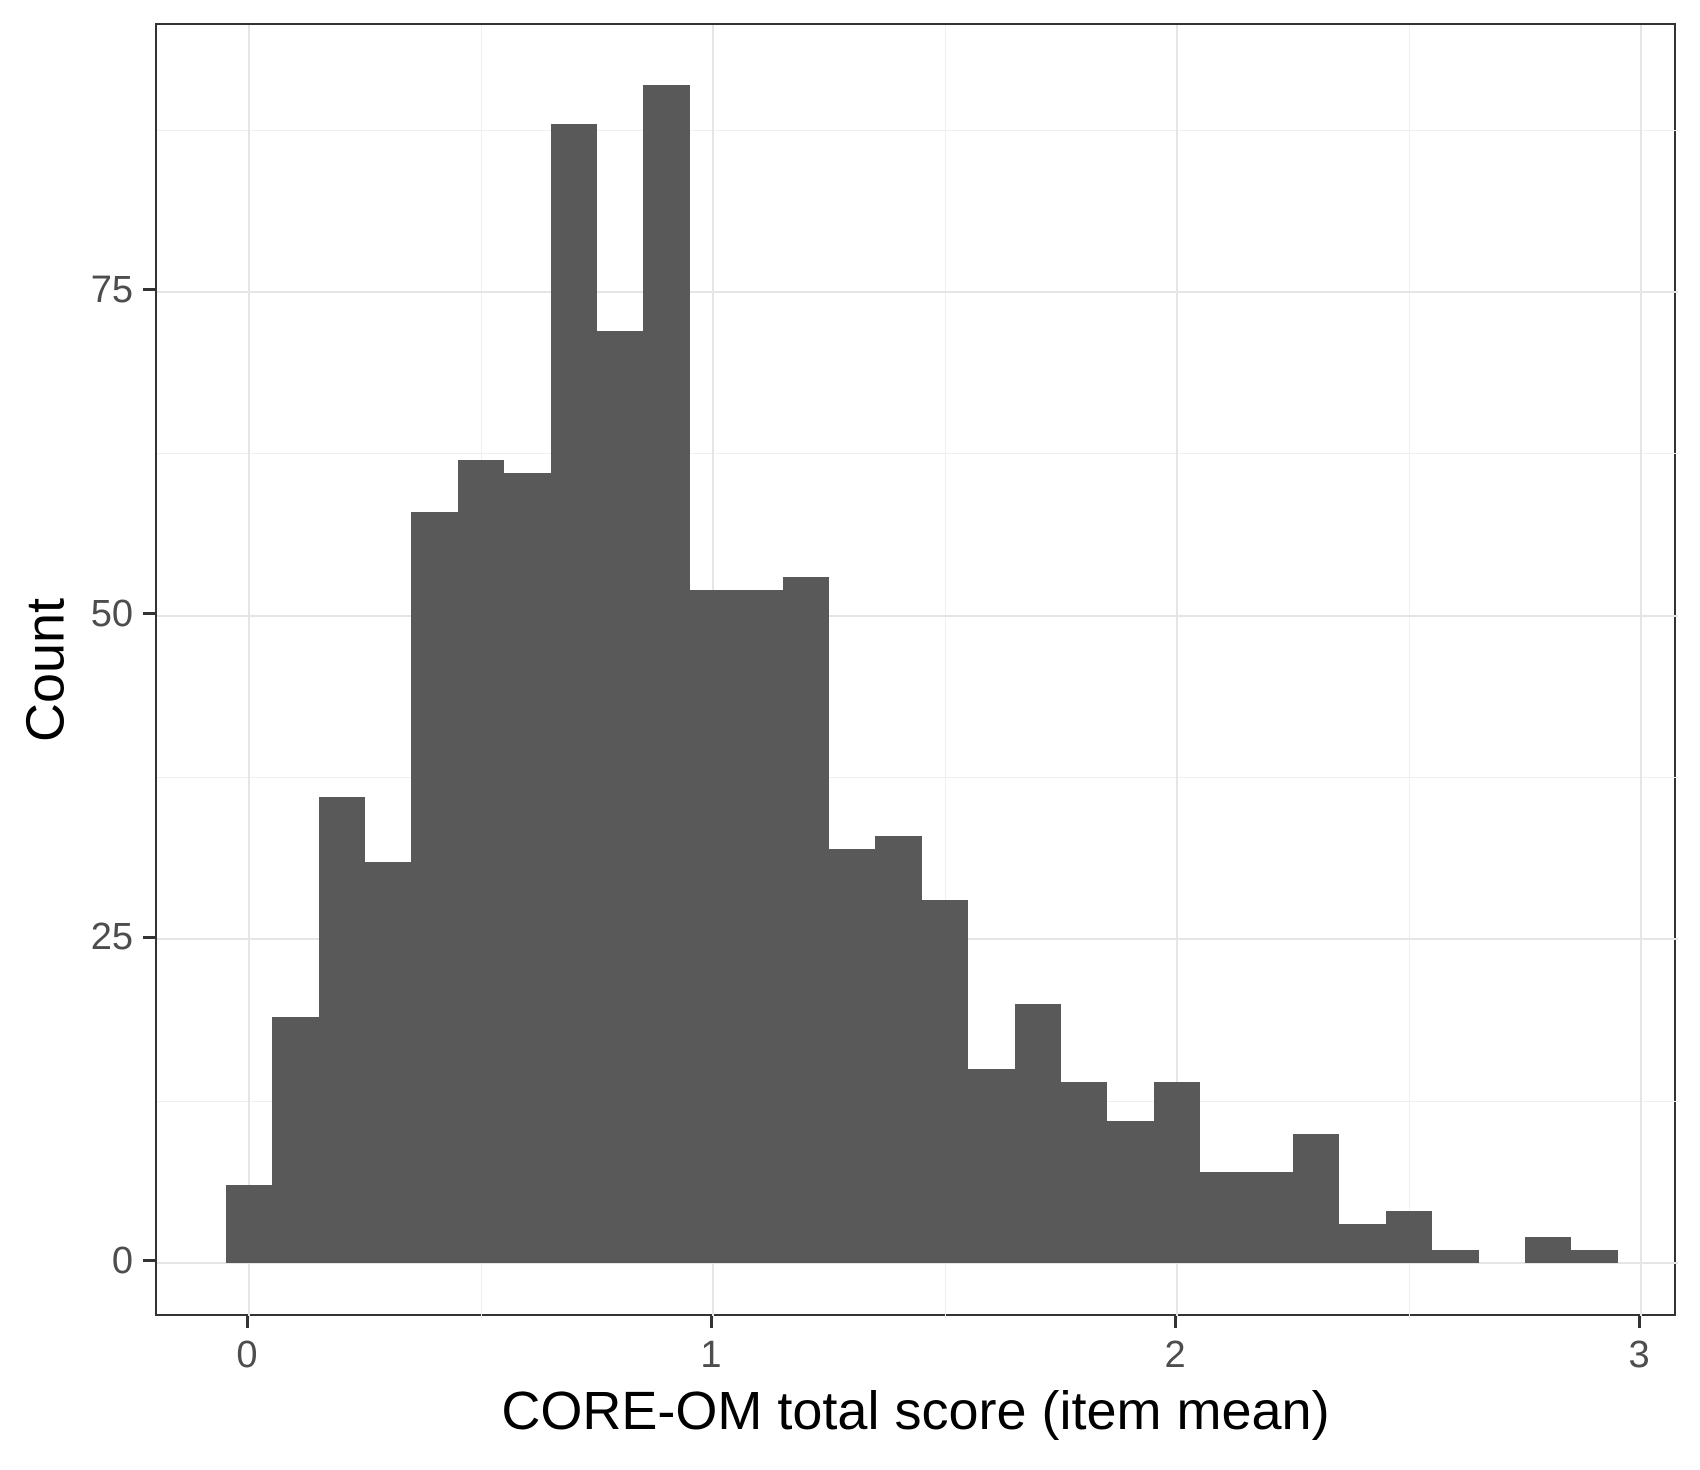 The image size is (1700, 1470). What do you see at coordinates (111, 937) in the screenshot?
I see `y-tick-label: 25` at bounding box center [111, 937].